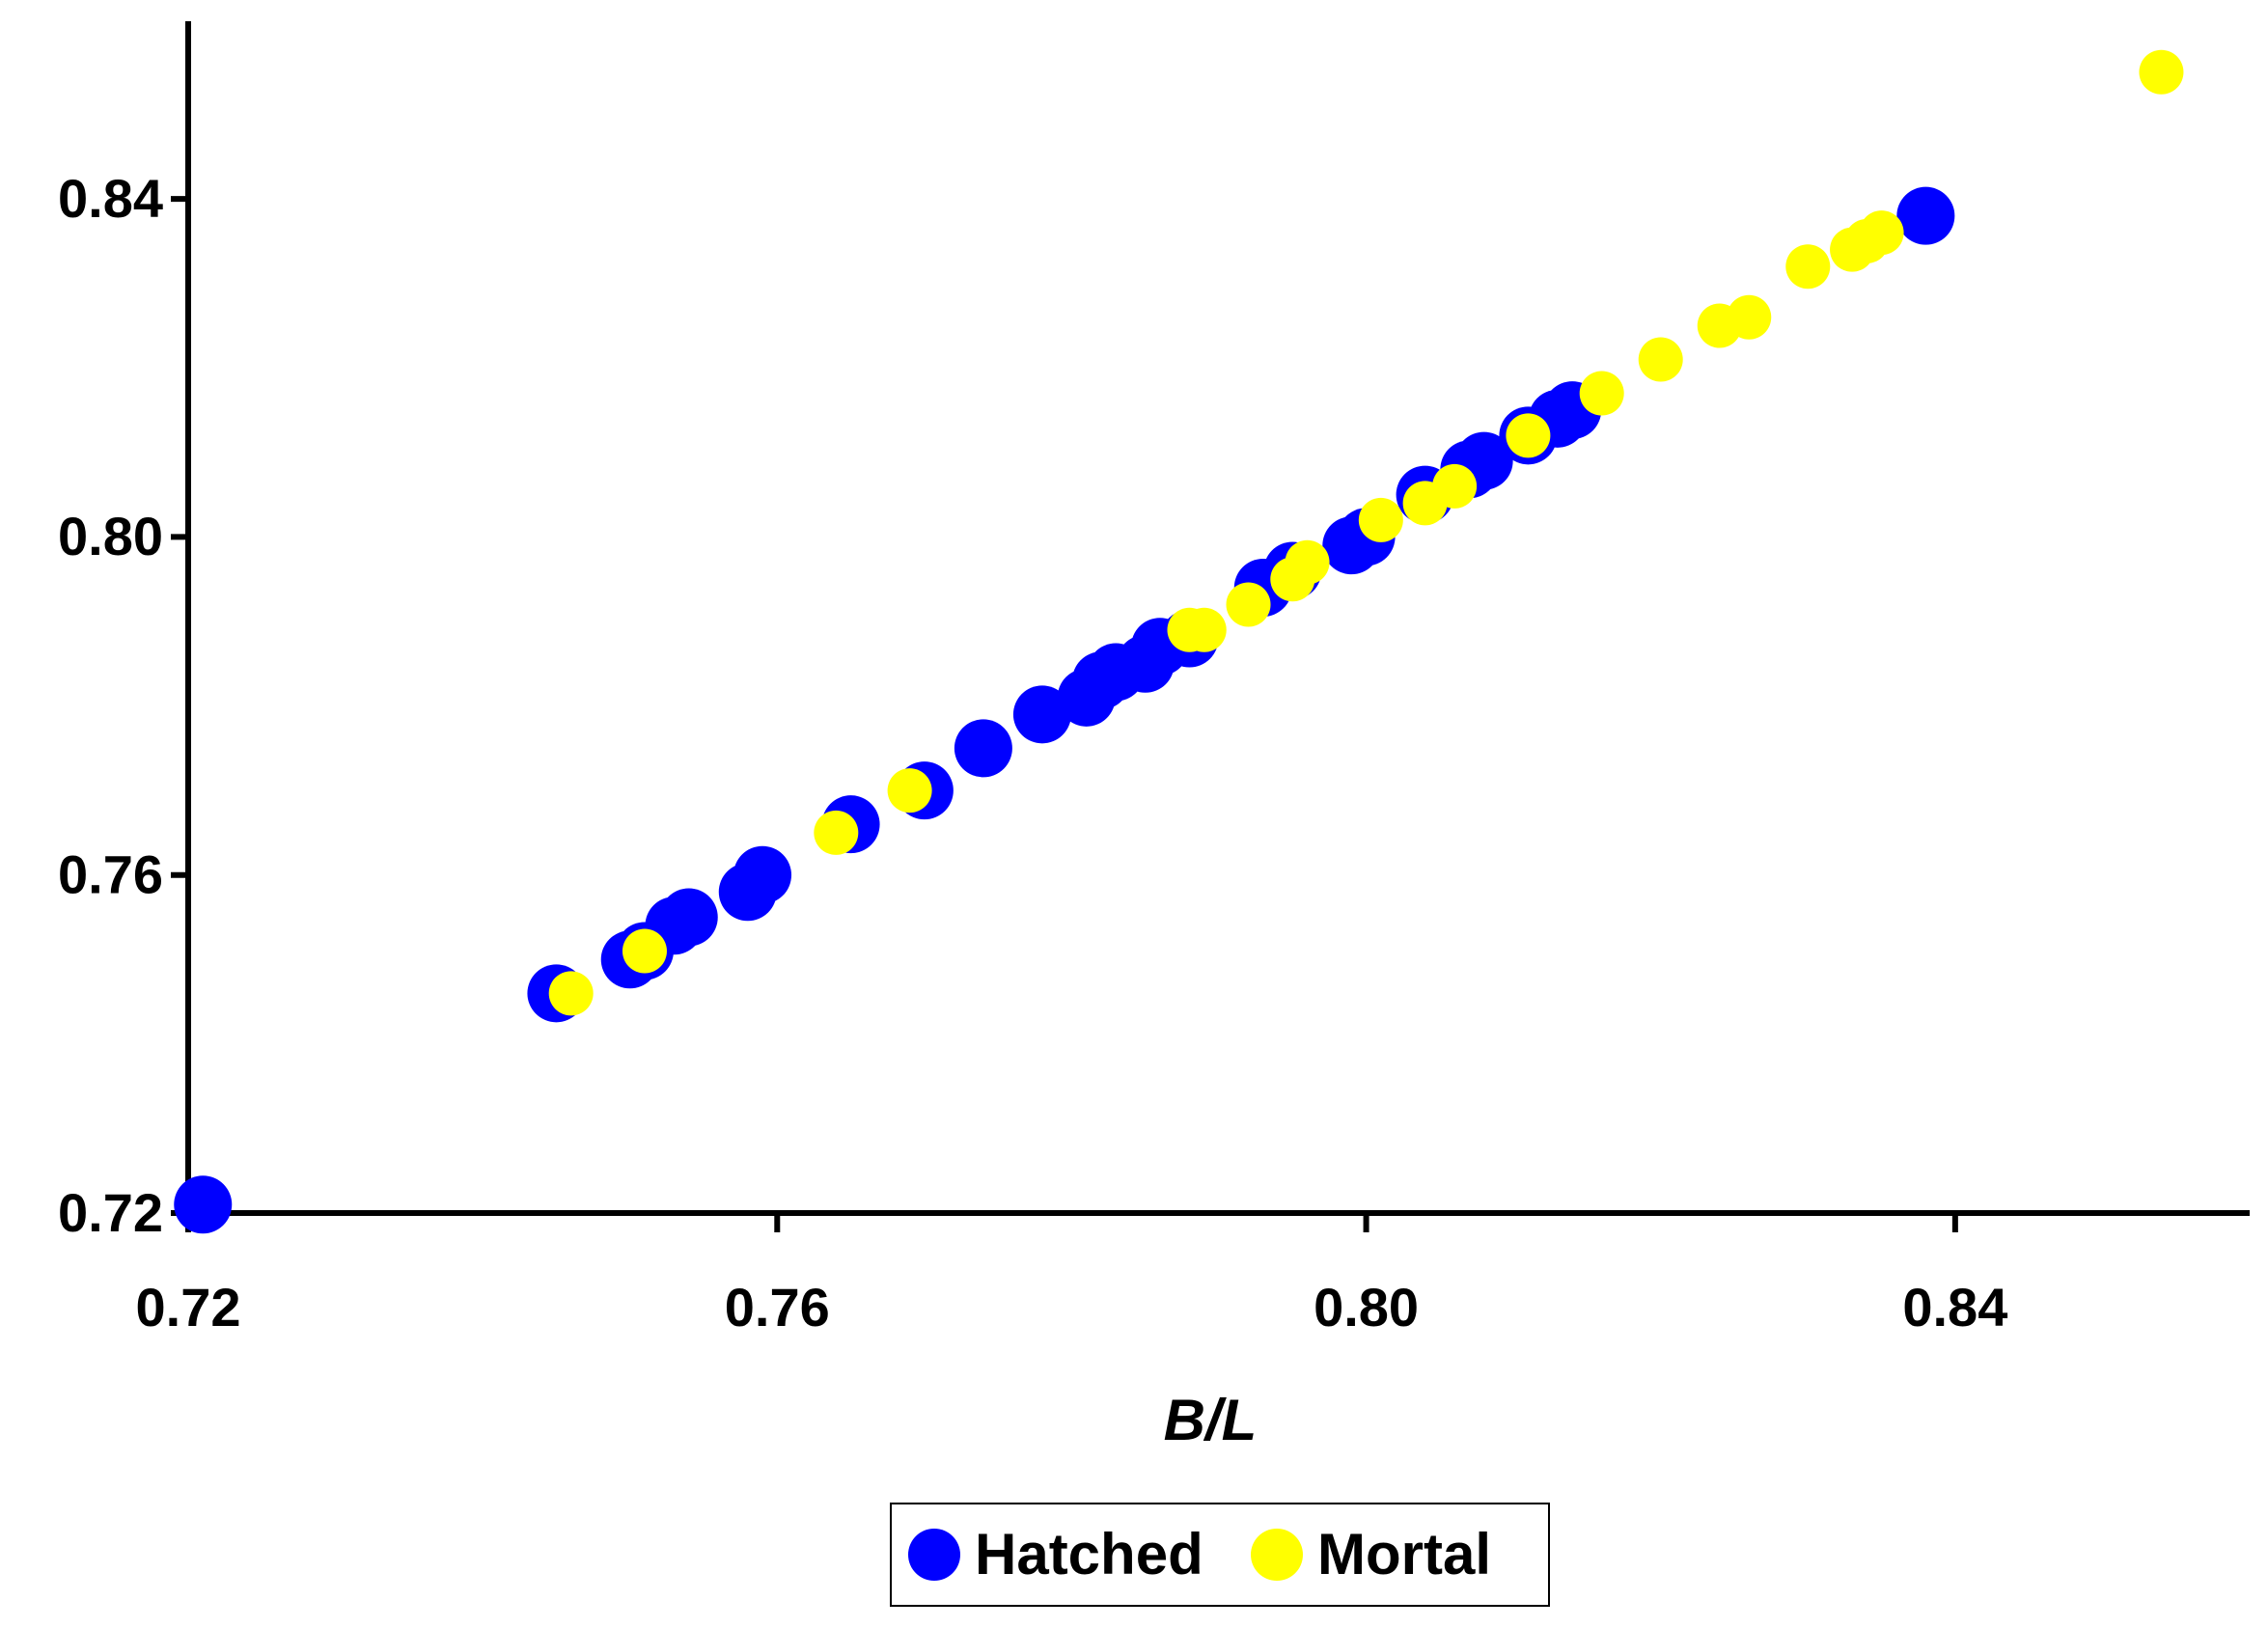 This screenshot has width=2268, height=1628. I want to click on legend-label: Hatched, so click(1089, 1555).